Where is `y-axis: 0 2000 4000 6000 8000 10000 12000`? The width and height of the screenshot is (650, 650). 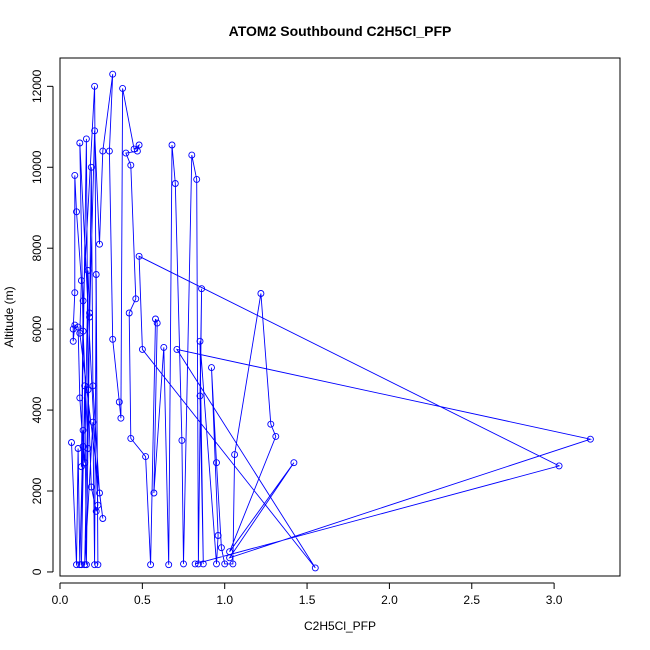
y-axis: 0 2000 4000 6000 8000 10000 12000 is located at coordinates (42, 322).